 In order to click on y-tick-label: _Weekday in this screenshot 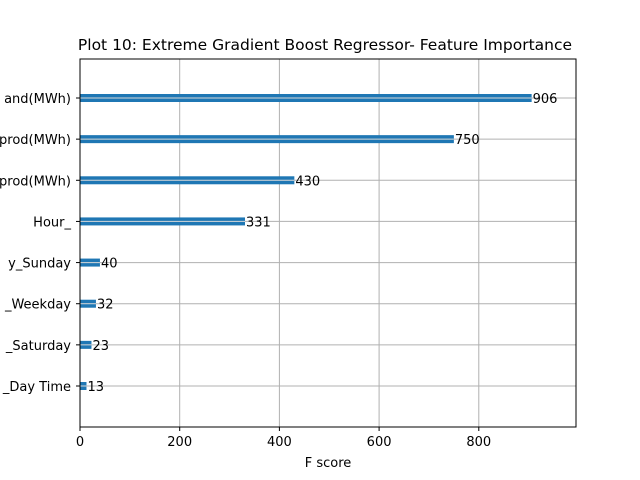, I will do `click(37, 305)`.